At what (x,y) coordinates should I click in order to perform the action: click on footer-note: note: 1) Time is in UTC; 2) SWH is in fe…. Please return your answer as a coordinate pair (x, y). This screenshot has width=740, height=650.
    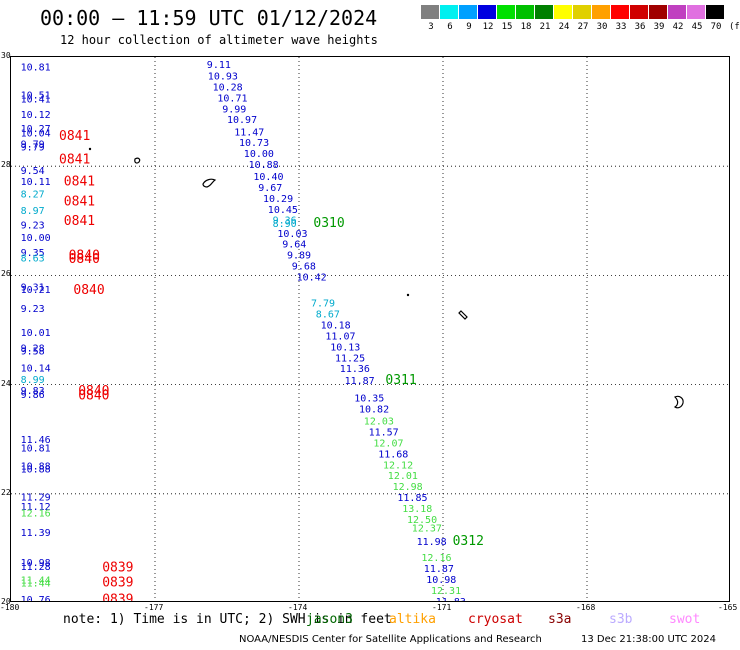
    Looking at the image, I should click on (227, 619).